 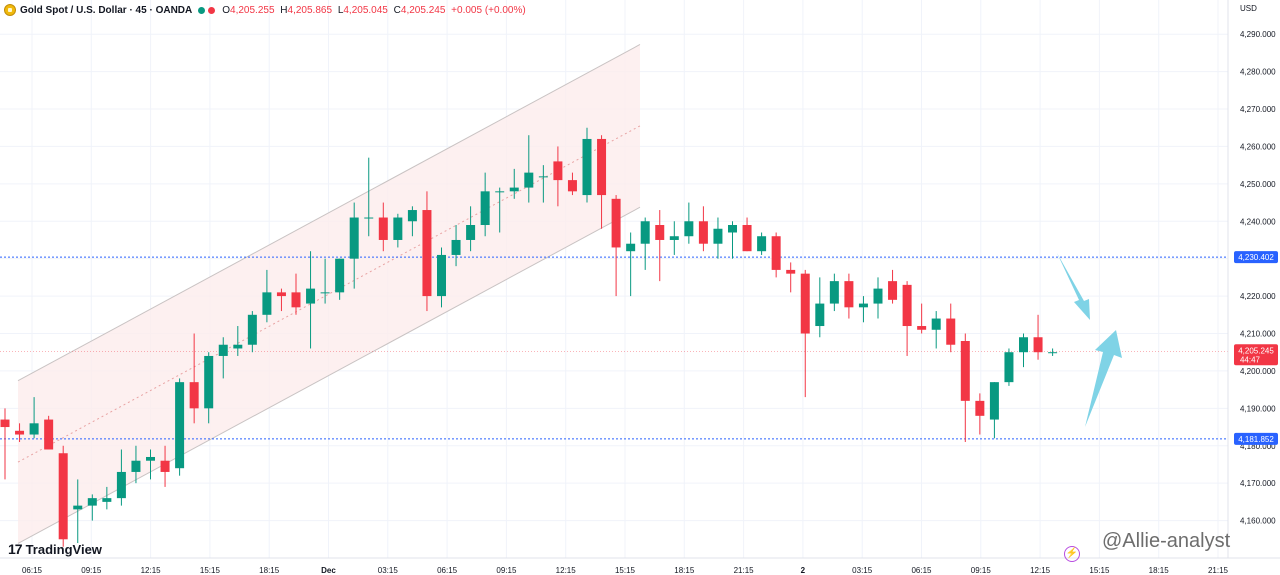 I want to click on price-tick-label: 4,210.000, so click(x=1258, y=334).